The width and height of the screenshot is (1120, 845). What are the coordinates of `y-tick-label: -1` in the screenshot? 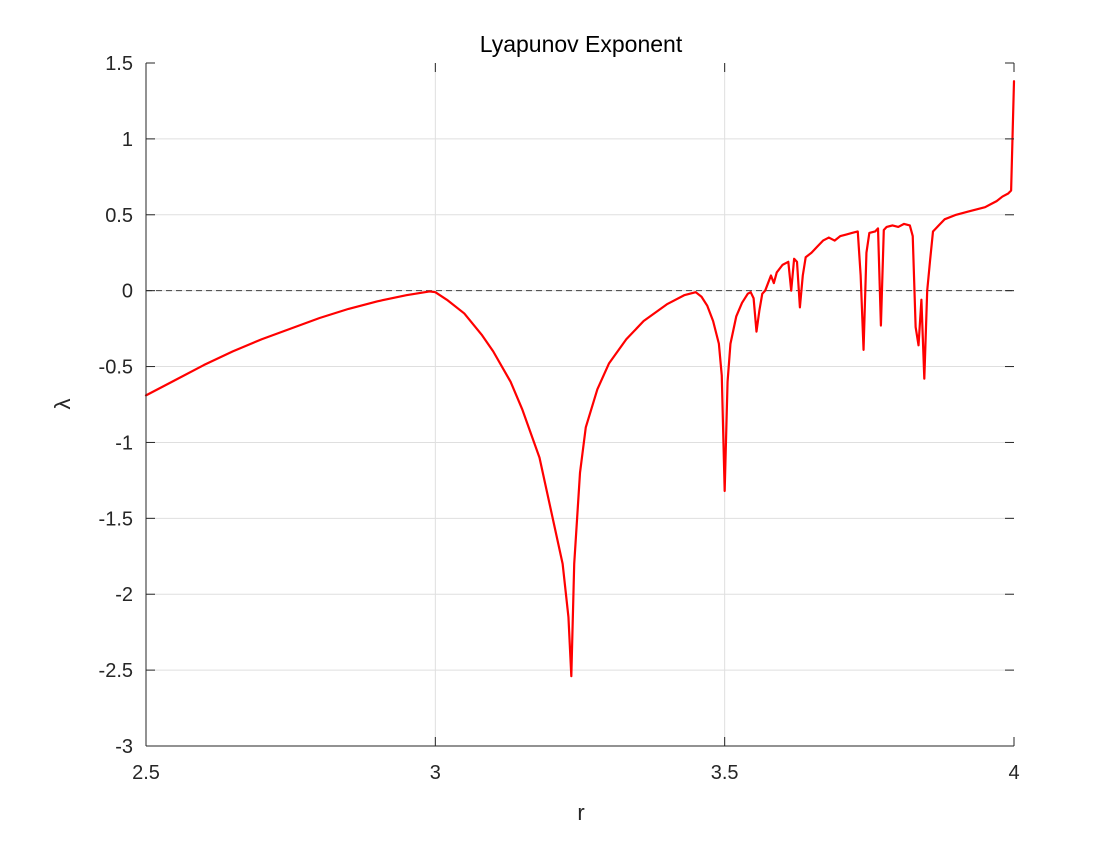 It's located at (124, 443).